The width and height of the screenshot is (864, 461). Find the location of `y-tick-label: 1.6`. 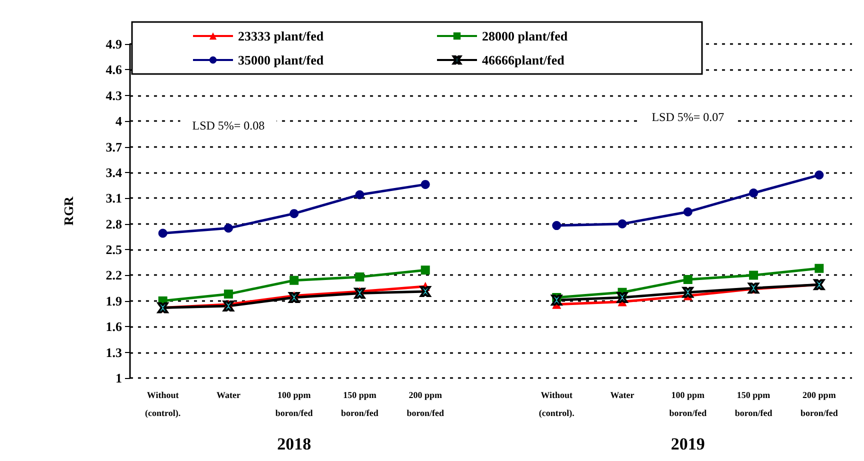

y-tick-label: 1.6 is located at coordinates (114, 326).